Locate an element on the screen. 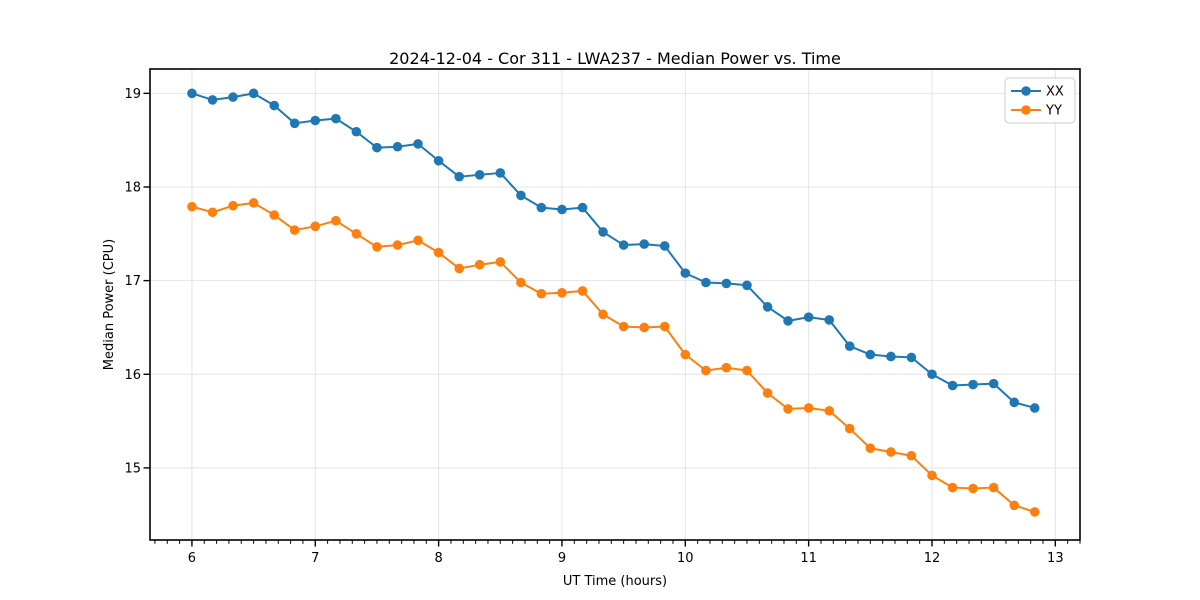 The height and width of the screenshot is (600, 1200). y-axis-label: Median Power (CPU) is located at coordinates (109, 304).